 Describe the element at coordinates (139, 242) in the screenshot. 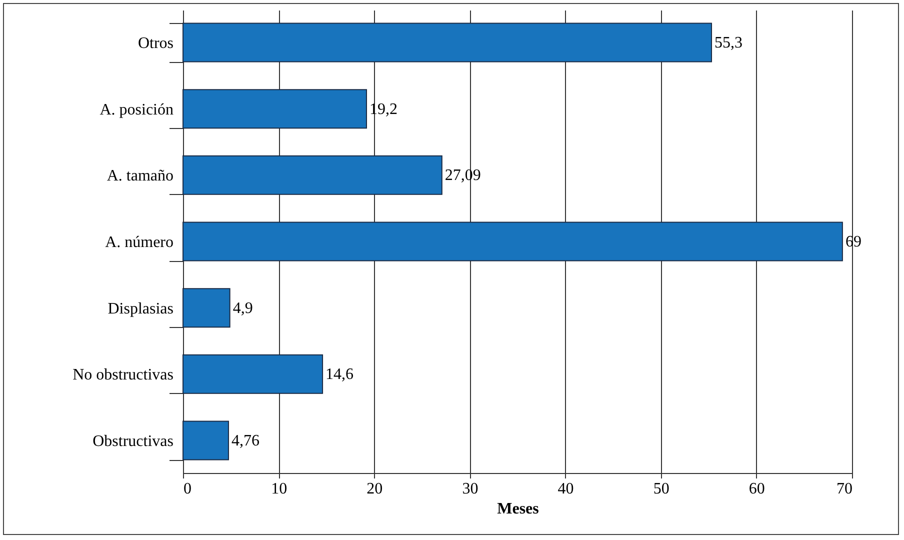

I see `y-tick-label: A. número` at that location.